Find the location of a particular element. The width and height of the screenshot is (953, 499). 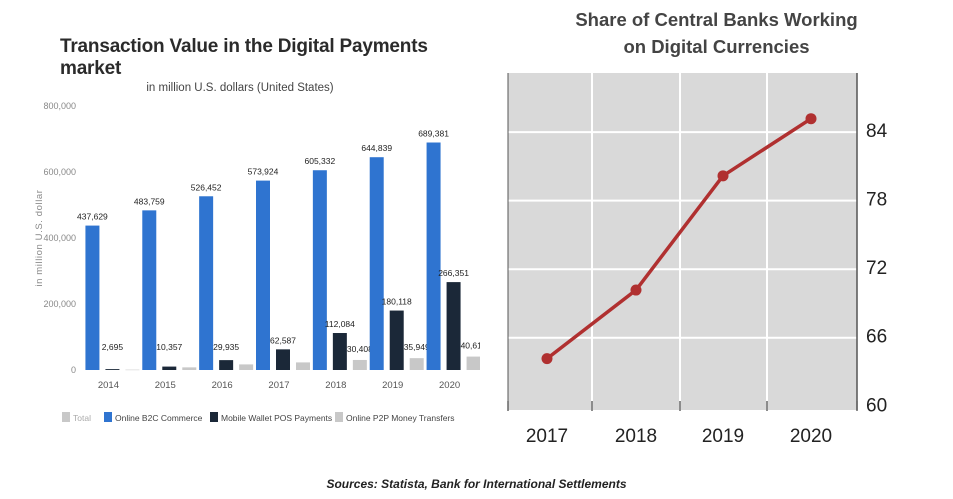

data-label: 266,351 is located at coordinates (453, 273).